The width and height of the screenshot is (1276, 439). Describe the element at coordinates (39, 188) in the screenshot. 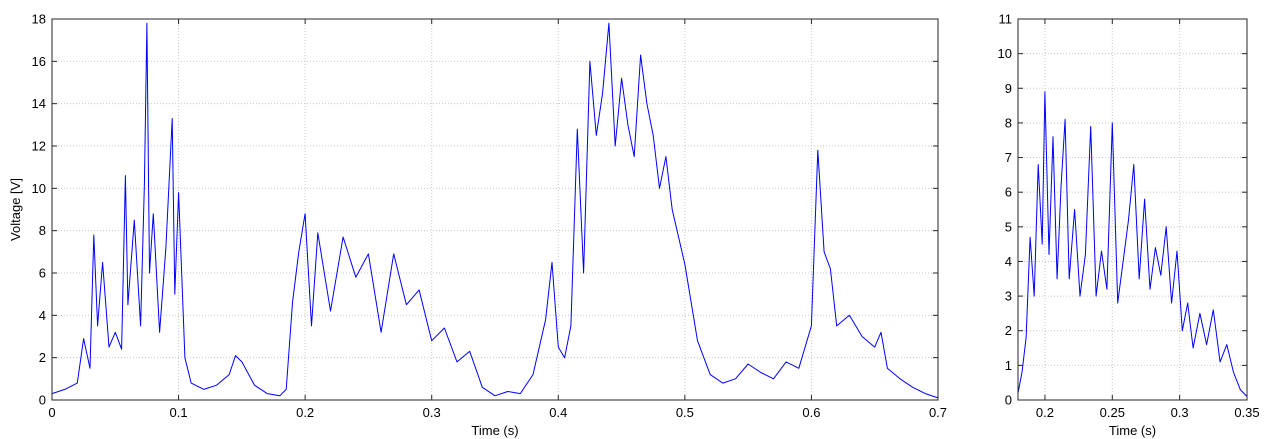

I see `main-ytick-label: 10` at that location.